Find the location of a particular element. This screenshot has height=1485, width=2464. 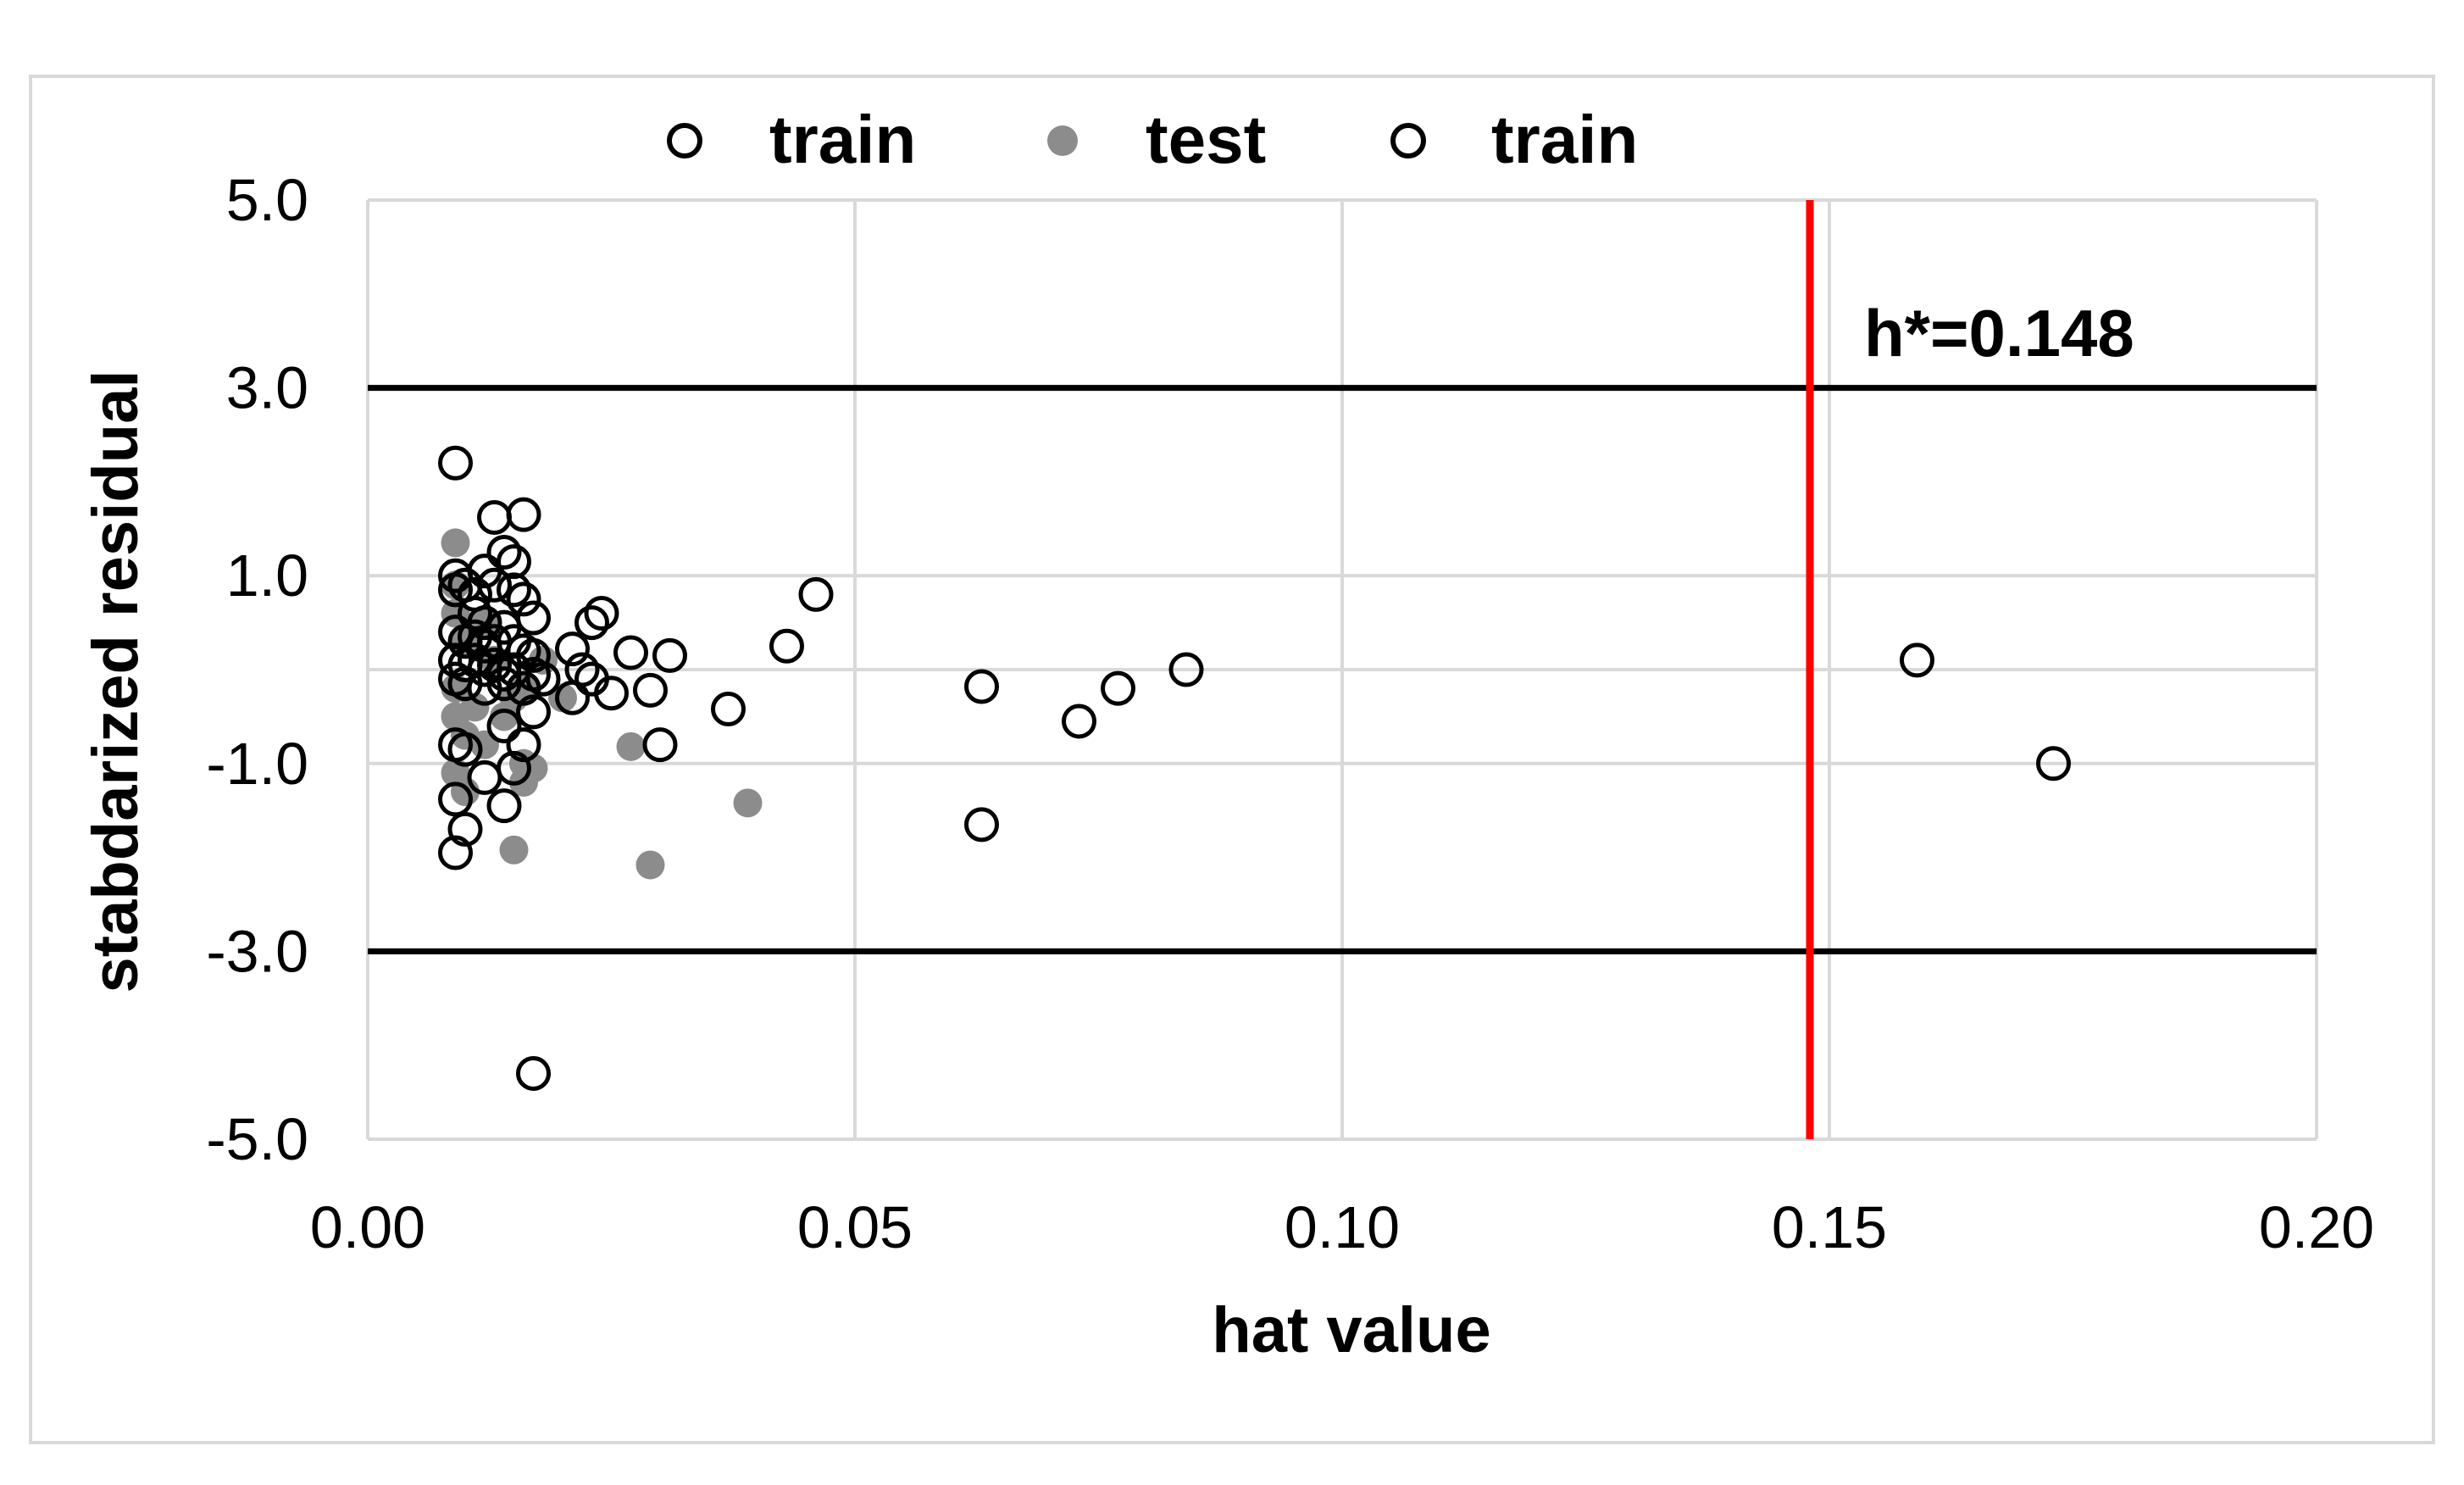

x-tick-label: 0.05 is located at coordinates (855, 1227).